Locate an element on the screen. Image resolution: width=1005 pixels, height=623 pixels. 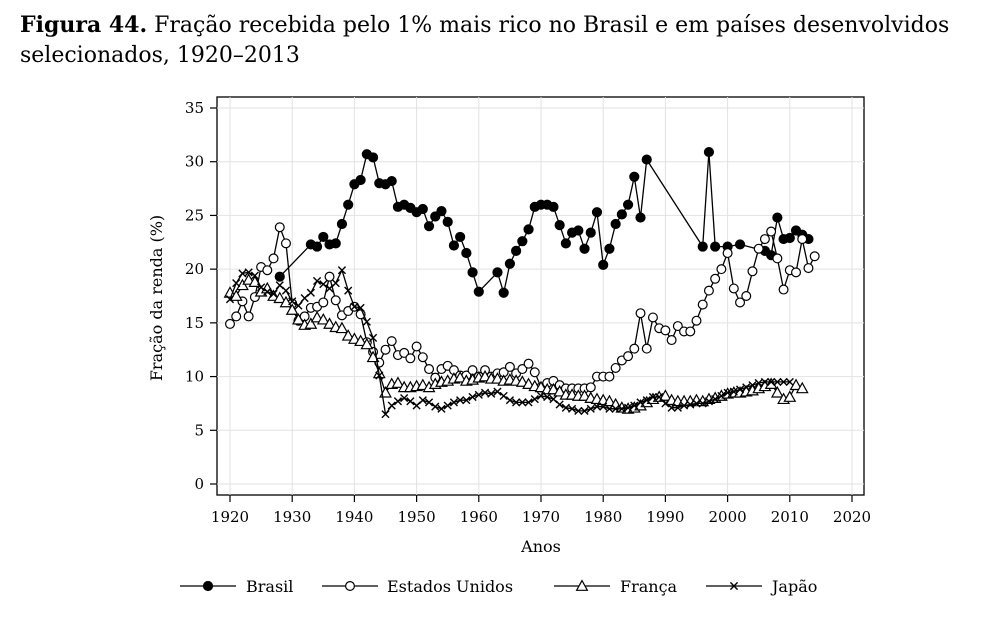
x-tick-label: 1930 is located at coordinates (292, 517).